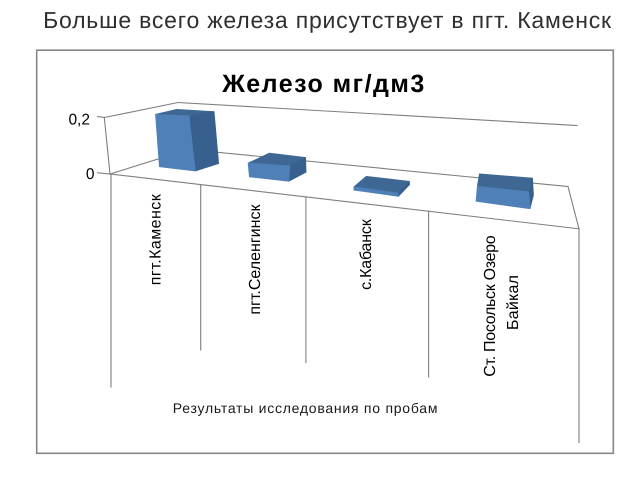 The height and width of the screenshot is (480, 640). I want to click on svg-text: Ст. Посольск Озеро, so click(490, 306).